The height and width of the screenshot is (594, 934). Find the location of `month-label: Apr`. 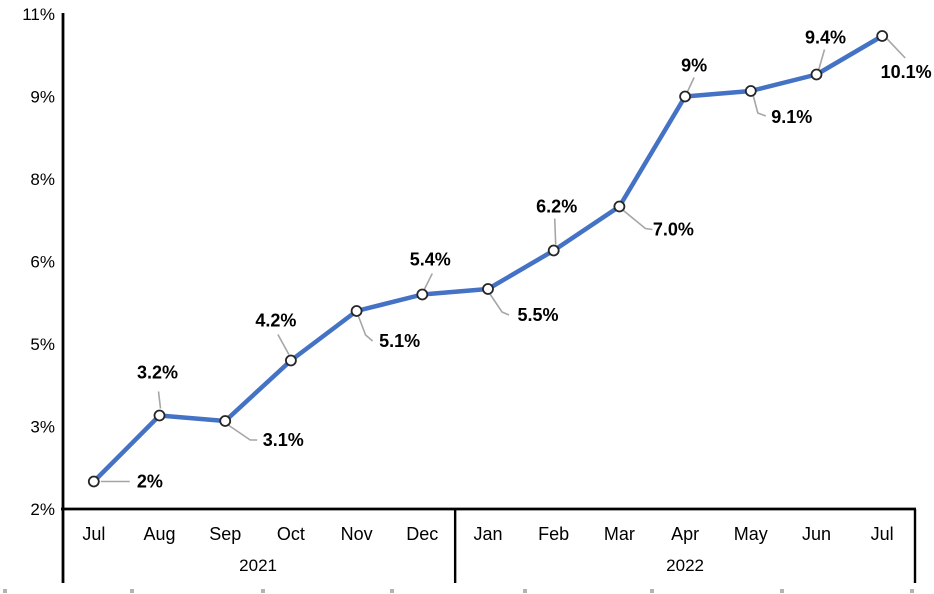

month-label: Apr is located at coordinates (685, 534).